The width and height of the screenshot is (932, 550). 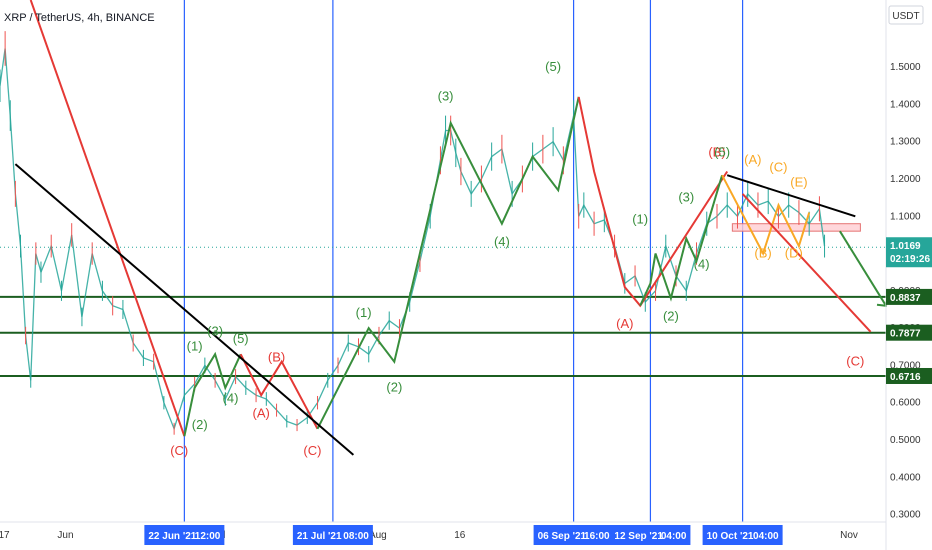 What do you see at coordinates (319, 536) in the screenshot?
I see `time-highlight-date-1: 21 Jul '21` at bounding box center [319, 536].